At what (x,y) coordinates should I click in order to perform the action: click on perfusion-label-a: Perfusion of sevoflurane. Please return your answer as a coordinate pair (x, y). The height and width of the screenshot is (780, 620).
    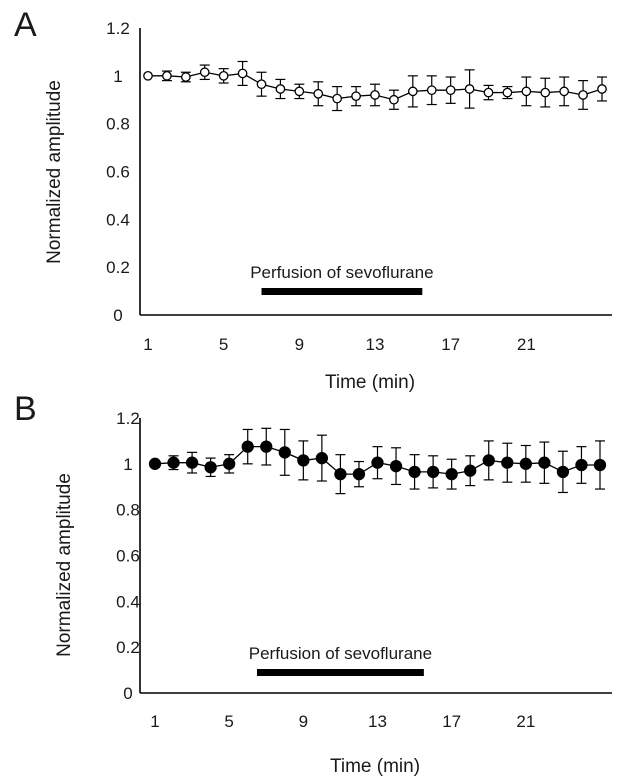
    Looking at the image, I should click on (341, 272).